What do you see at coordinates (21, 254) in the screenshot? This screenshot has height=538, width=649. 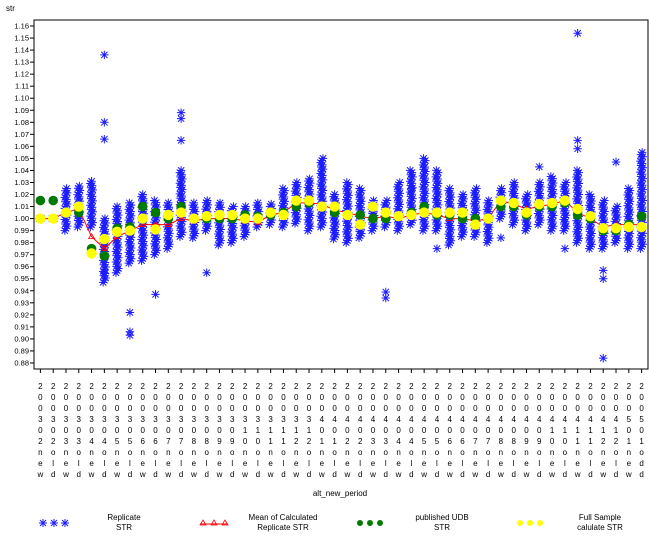 I see `y-tick-label: 0.97` at bounding box center [21, 254].